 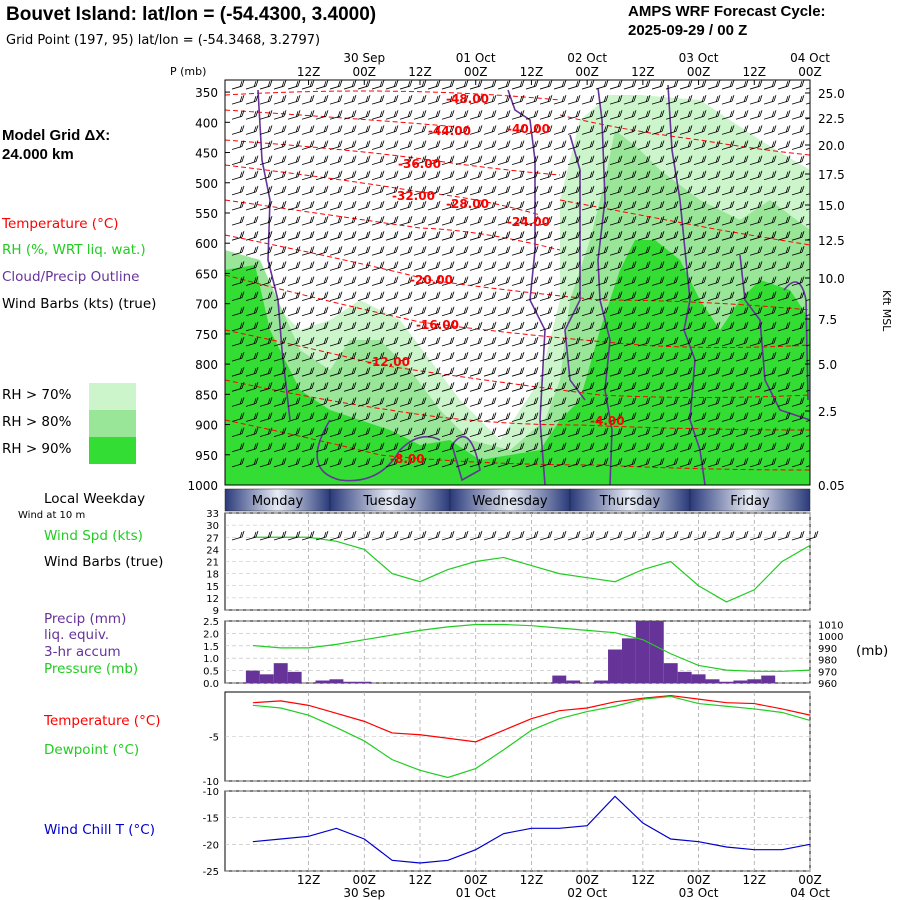 I want to click on temperature-contour-label: -16.00, so click(x=437, y=325).